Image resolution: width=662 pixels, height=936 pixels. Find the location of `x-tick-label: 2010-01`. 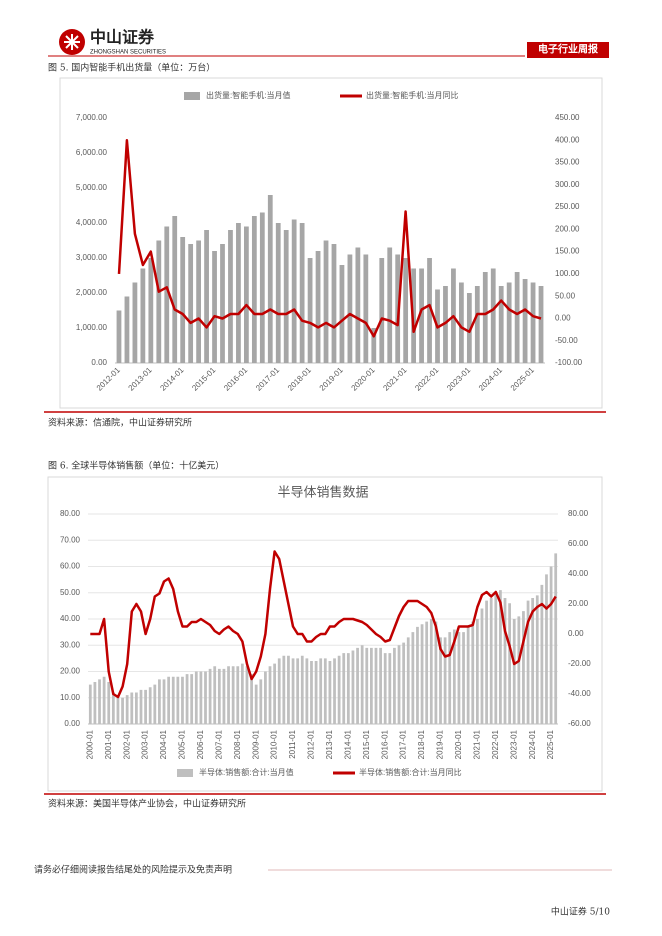

x-tick-label: 2010-01 is located at coordinates (274, 744).